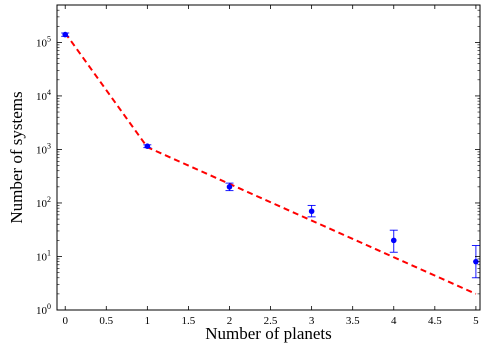 The height and width of the screenshot is (345, 484). What do you see at coordinates (49, 199) in the screenshot?
I see `y-tick-label-exponent: 2` at bounding box center [49, 199].